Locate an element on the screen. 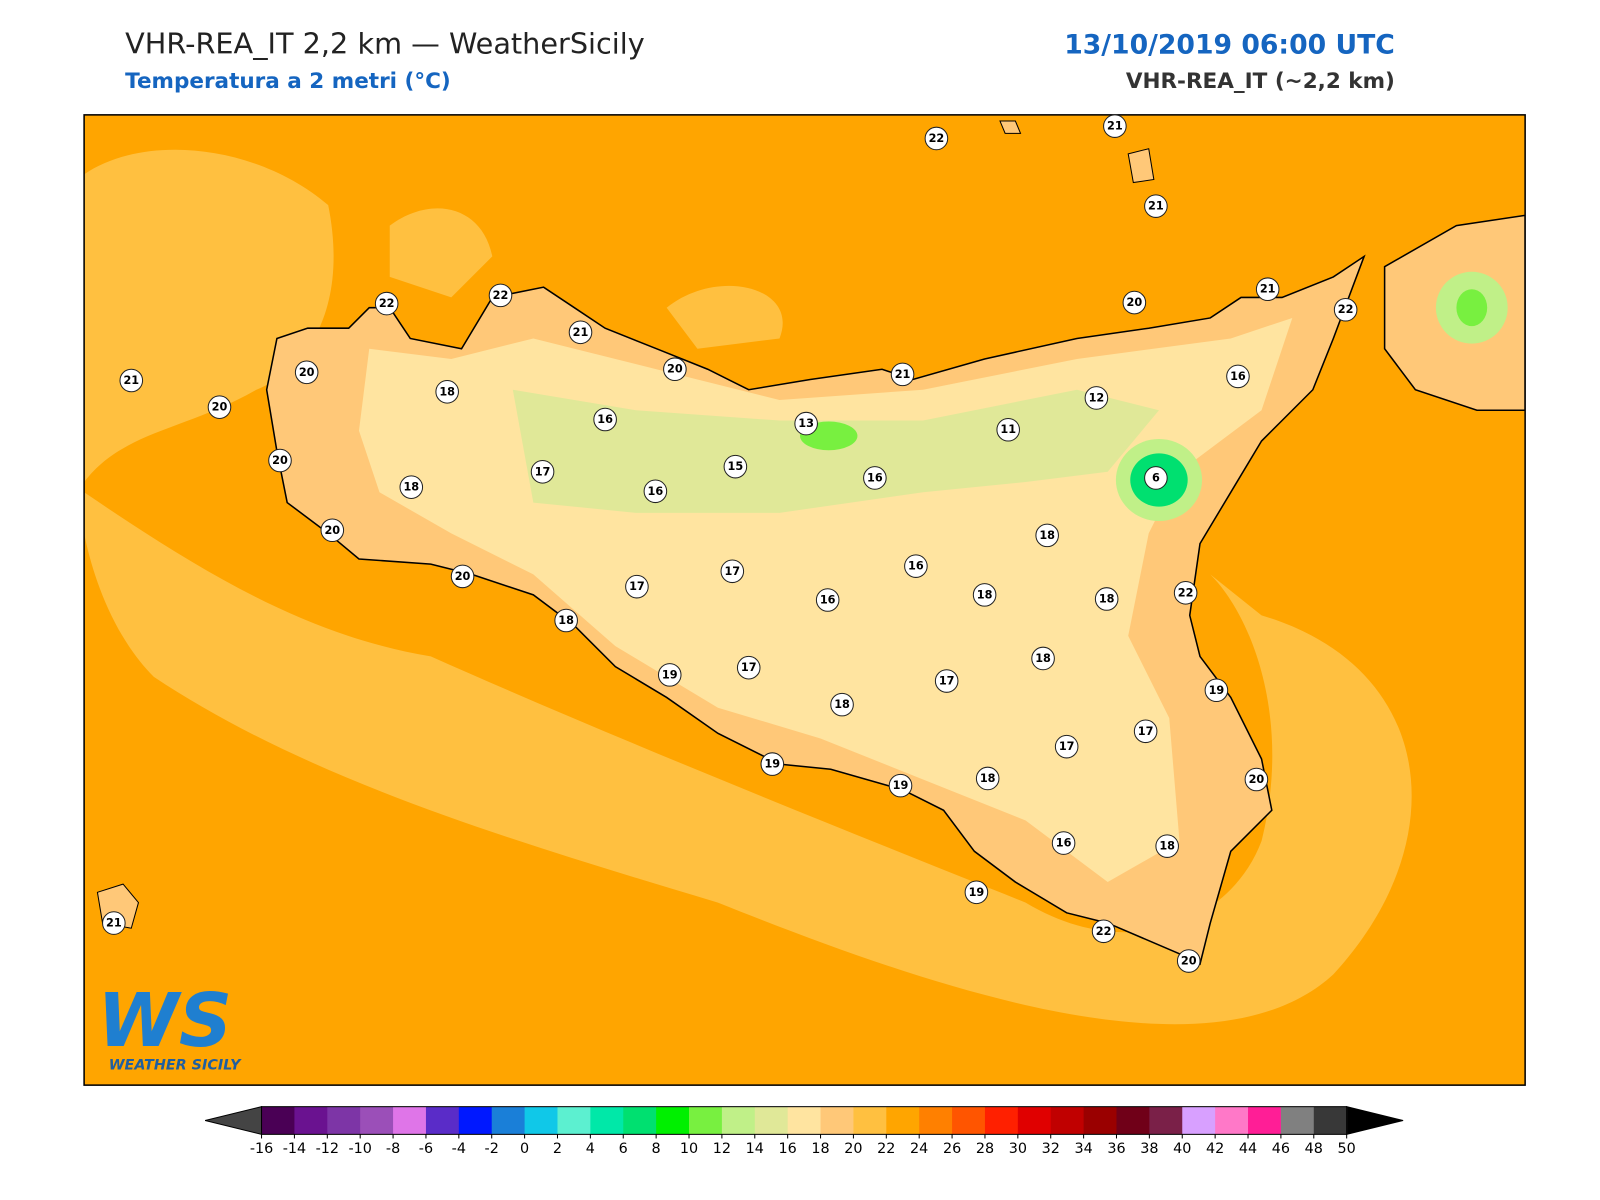  colorbar-tick-label: -4 is located at coordinates (459, 1149).